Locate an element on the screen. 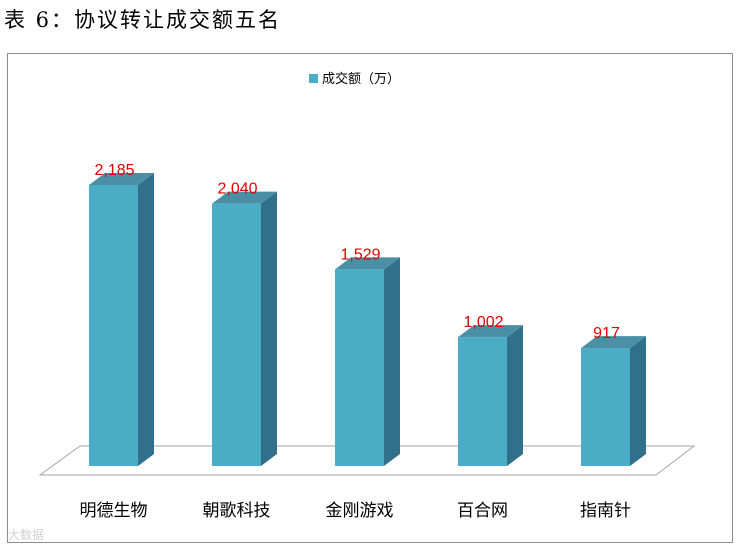 This screenshot has width=738, height=550. x-tick-label: 金刚游戏 is located at coordinates (360, 511).